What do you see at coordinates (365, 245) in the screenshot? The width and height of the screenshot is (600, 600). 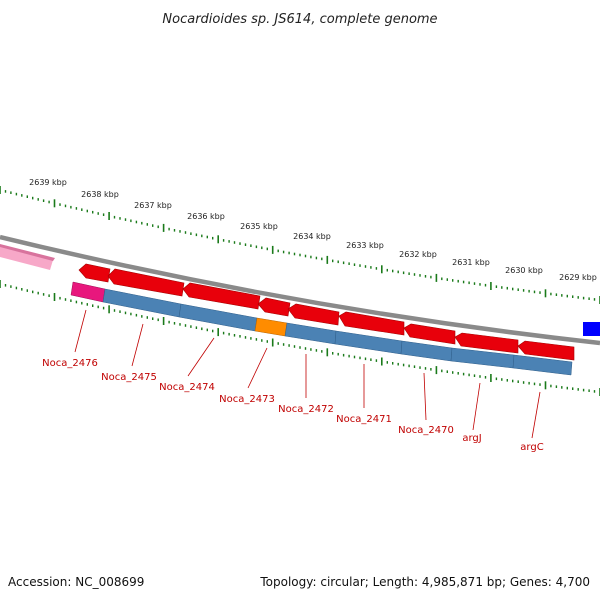 I see `kbp-label: 2633 kbp` at bounding box center [365, 245].